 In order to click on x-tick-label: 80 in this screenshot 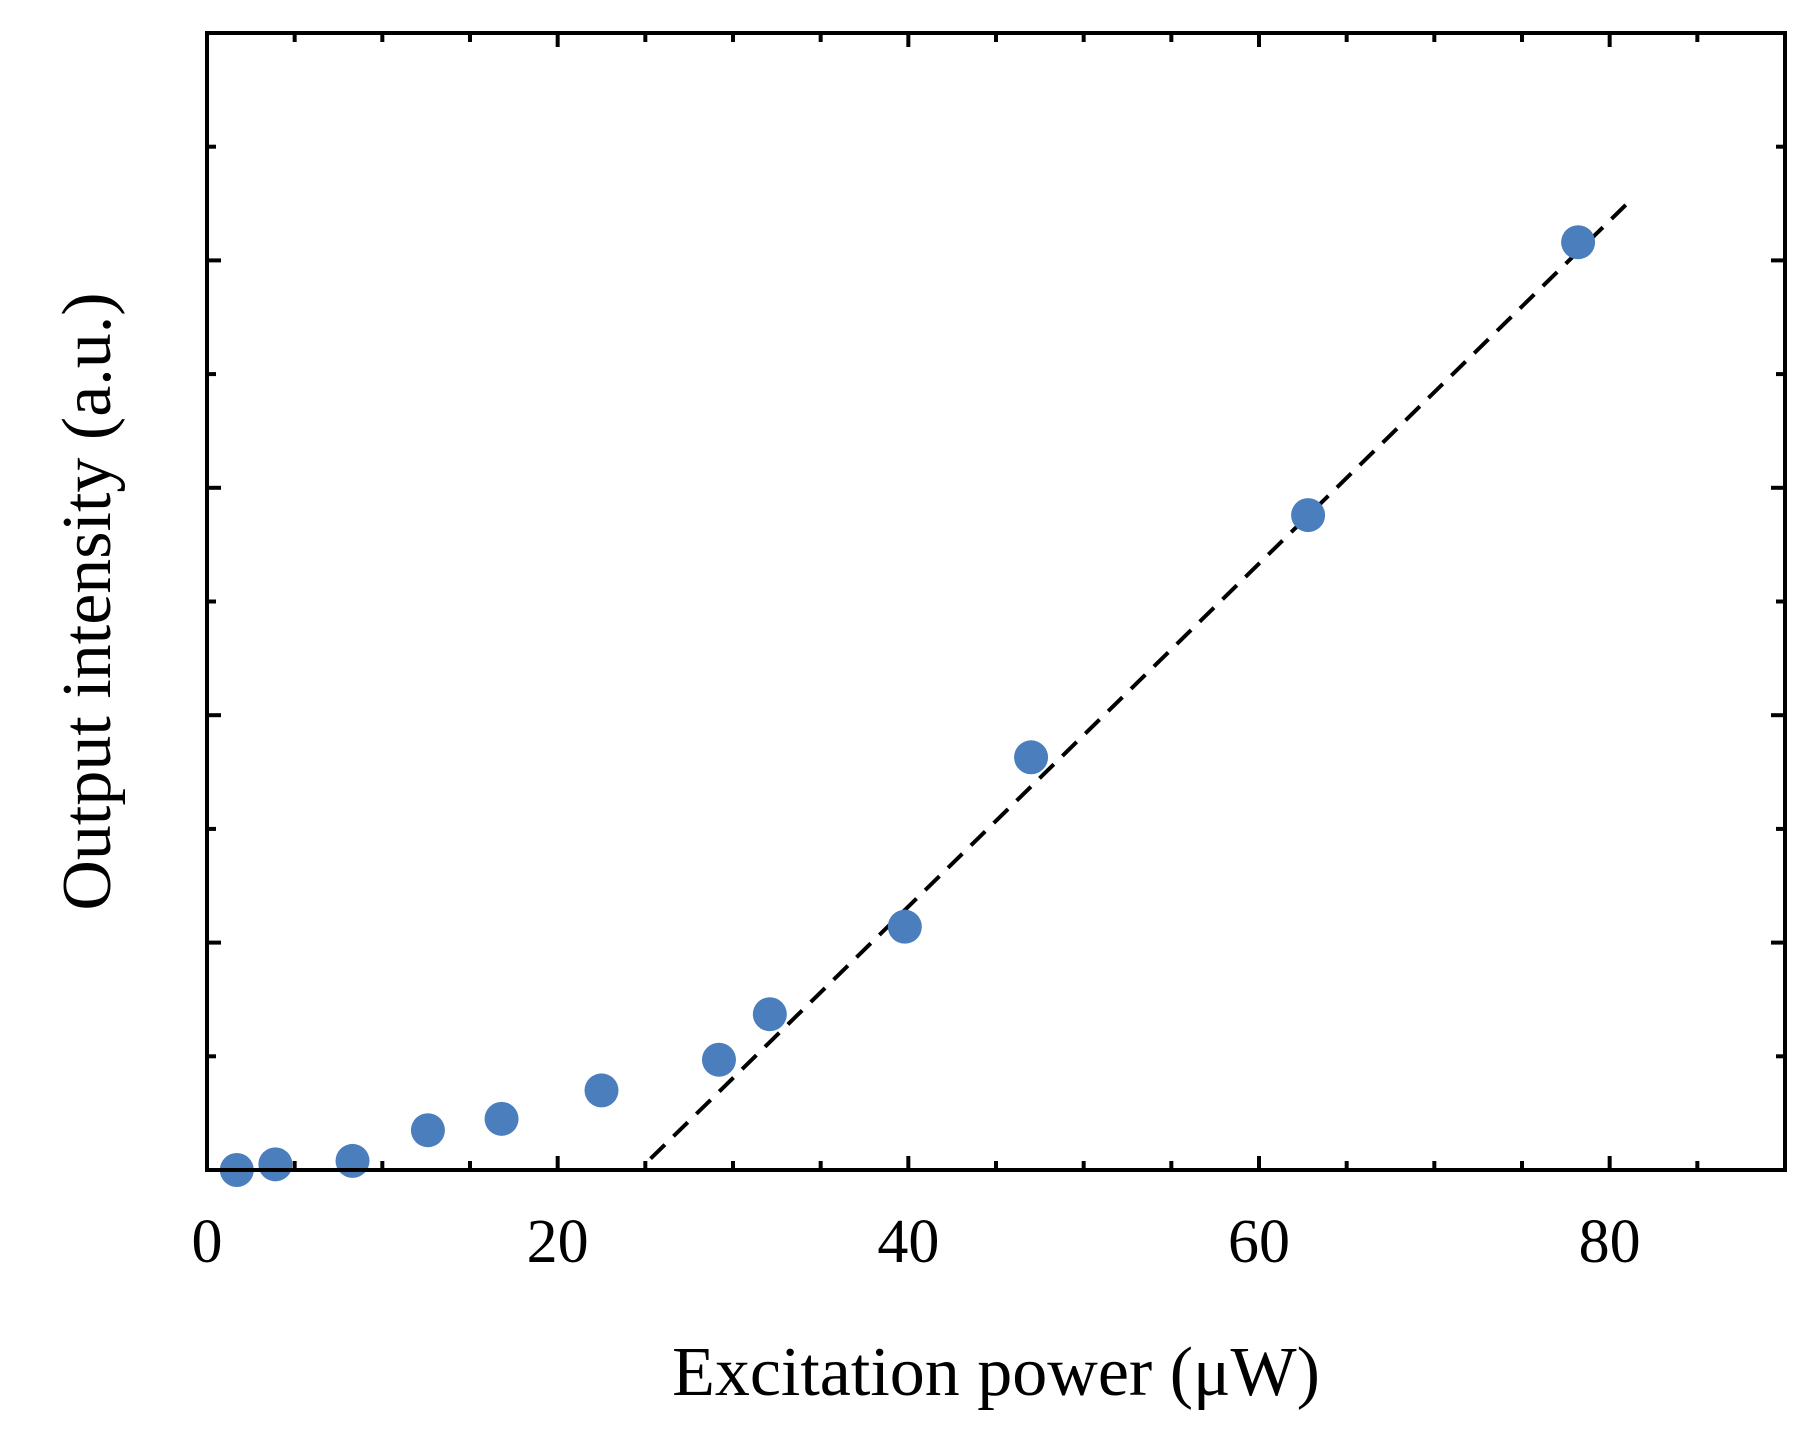, I will do `click(1610, 1242)`.